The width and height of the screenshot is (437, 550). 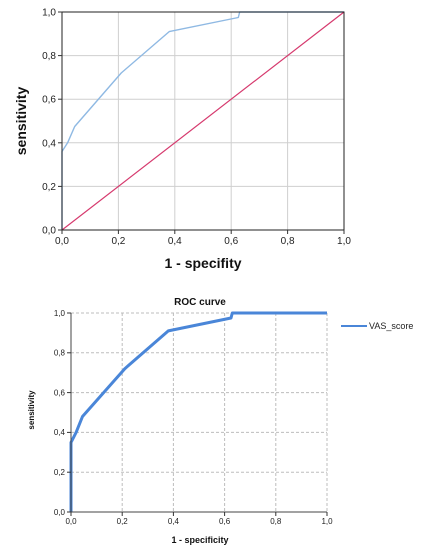 I want to click on chart-2-y-tick-label: 0,8, so click(x=60, y=353).